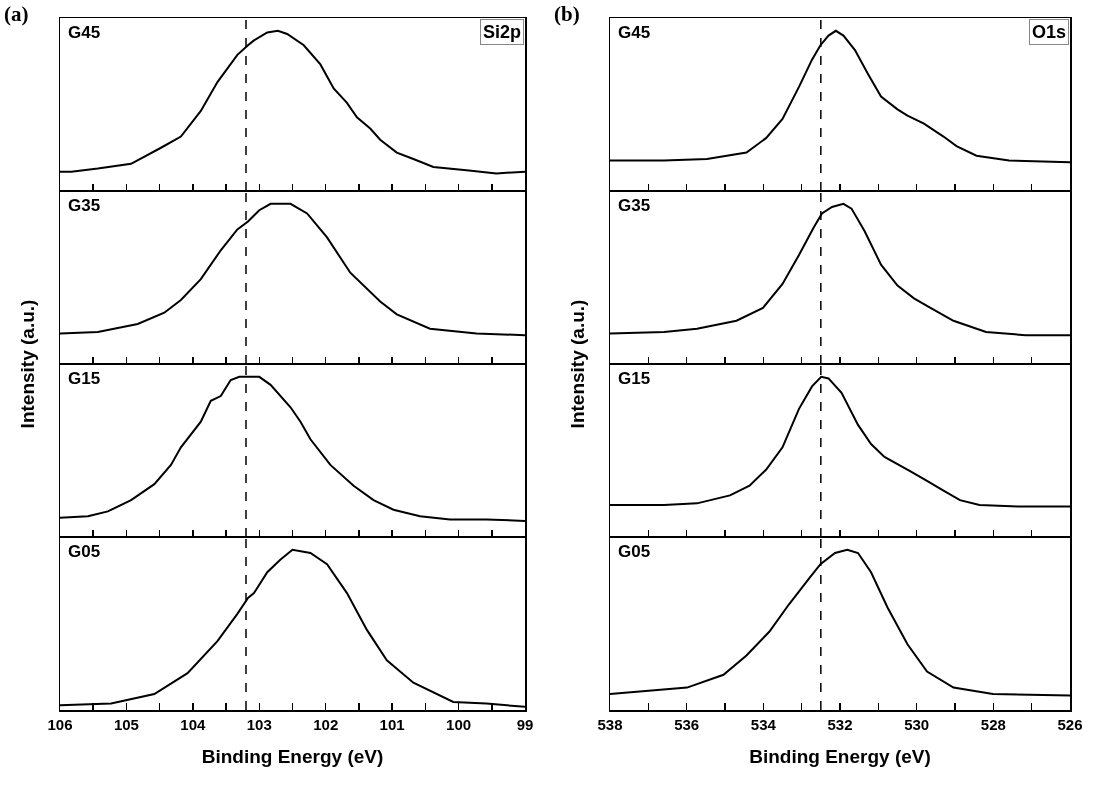 The image size is (1097, 796). I want to click on annotation: O1s, so click(1049, 32).